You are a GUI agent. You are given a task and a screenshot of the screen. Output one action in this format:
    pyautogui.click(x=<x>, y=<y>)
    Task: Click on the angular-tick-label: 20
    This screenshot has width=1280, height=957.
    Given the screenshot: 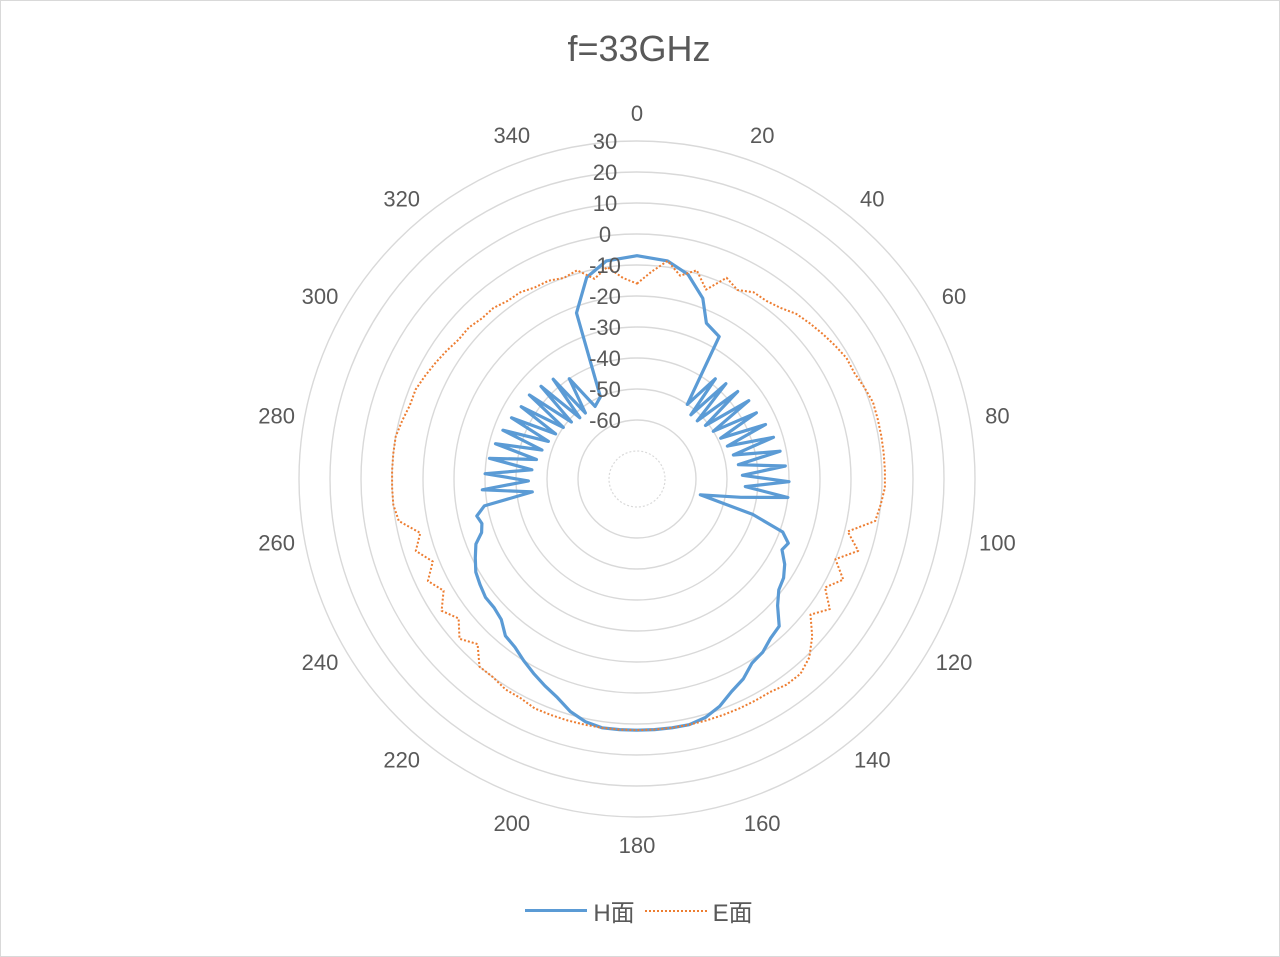 What is the action you would take?
    pyautogui.click(x=762, y=135)
    